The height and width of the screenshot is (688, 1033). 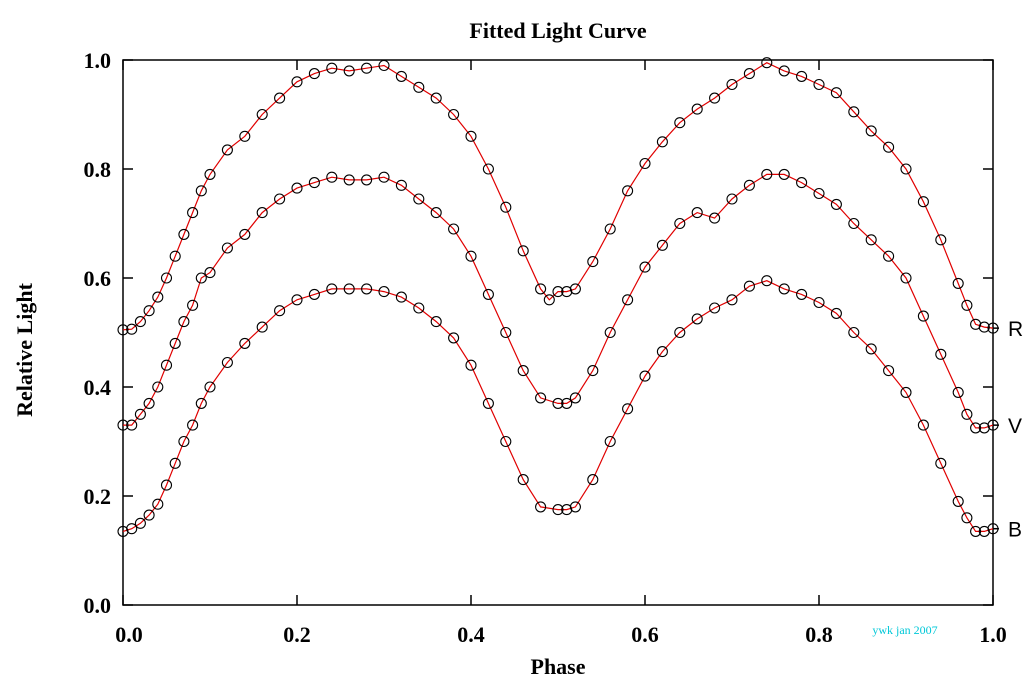 I want to click on x-tick-label: 0.8, so click(x=819, y=634).